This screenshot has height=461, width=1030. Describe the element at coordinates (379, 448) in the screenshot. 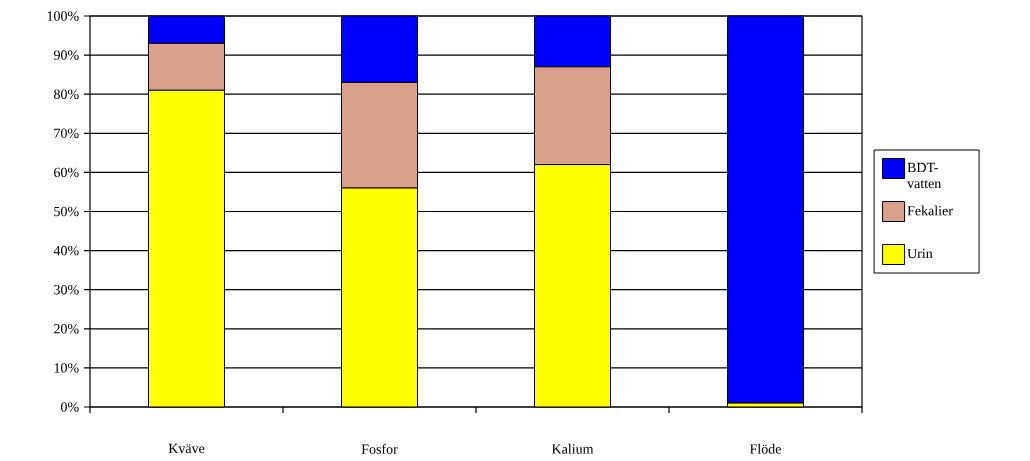

I see `x-tick-label: Fosfor` at that location.